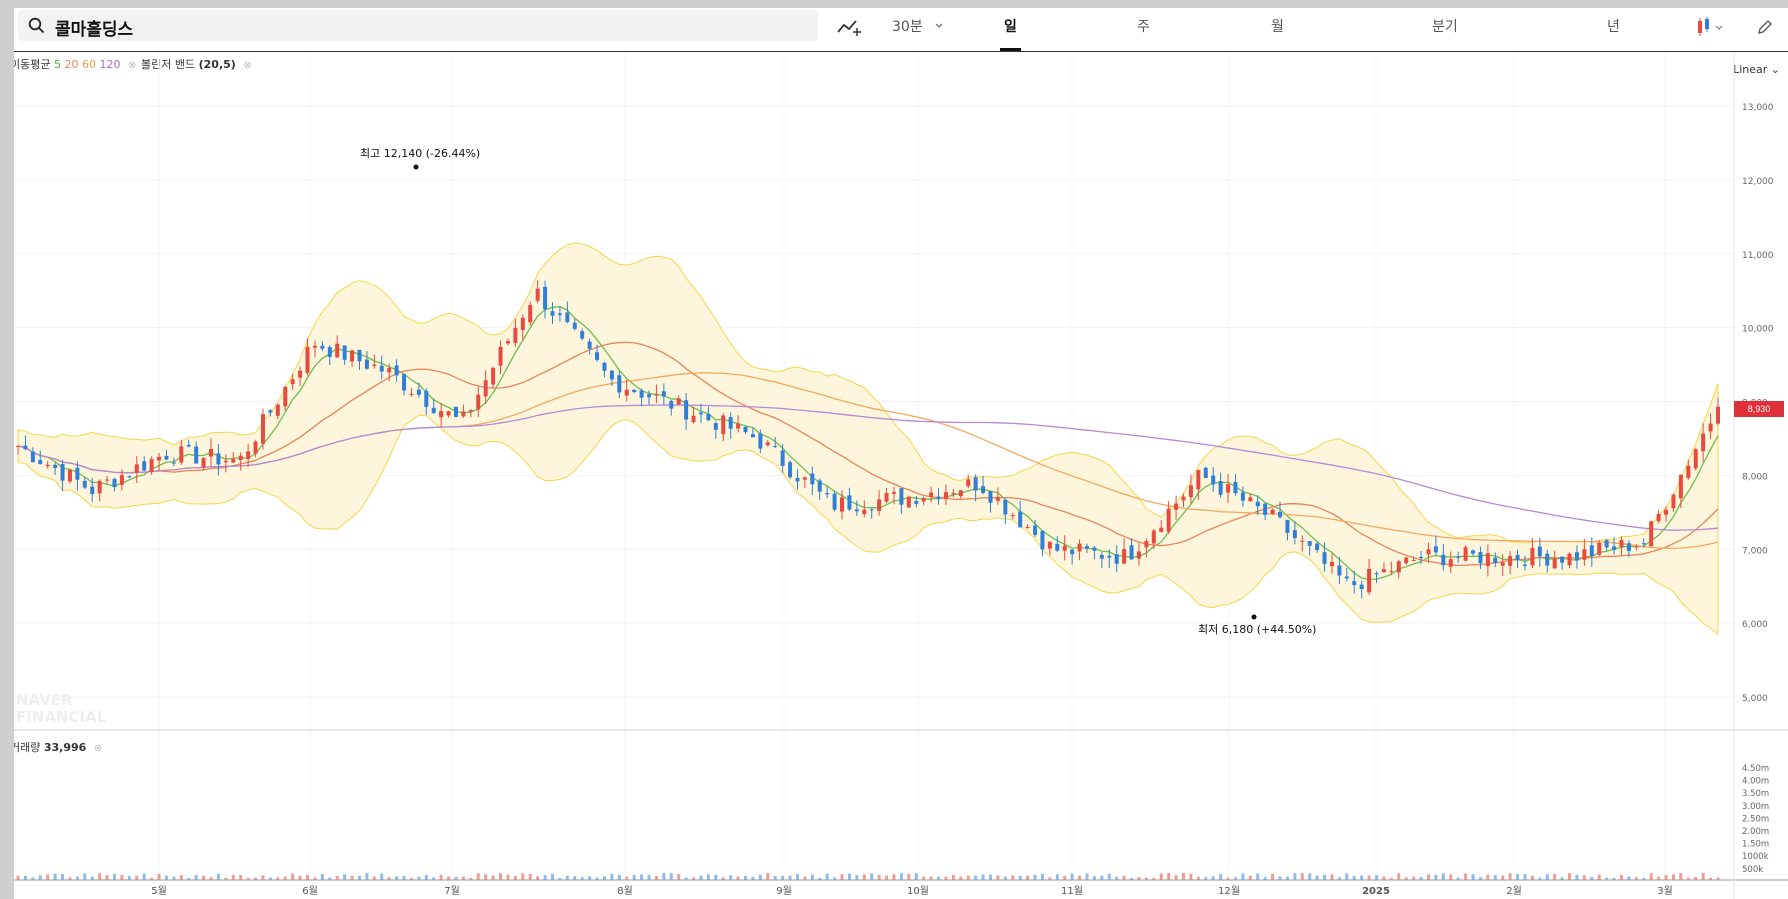 This screenshot has height=899, width=1788. Describe the element at coordinates (1755, 807) in the screenshot. I see `volume-tick-label: 3.00m` at that location.